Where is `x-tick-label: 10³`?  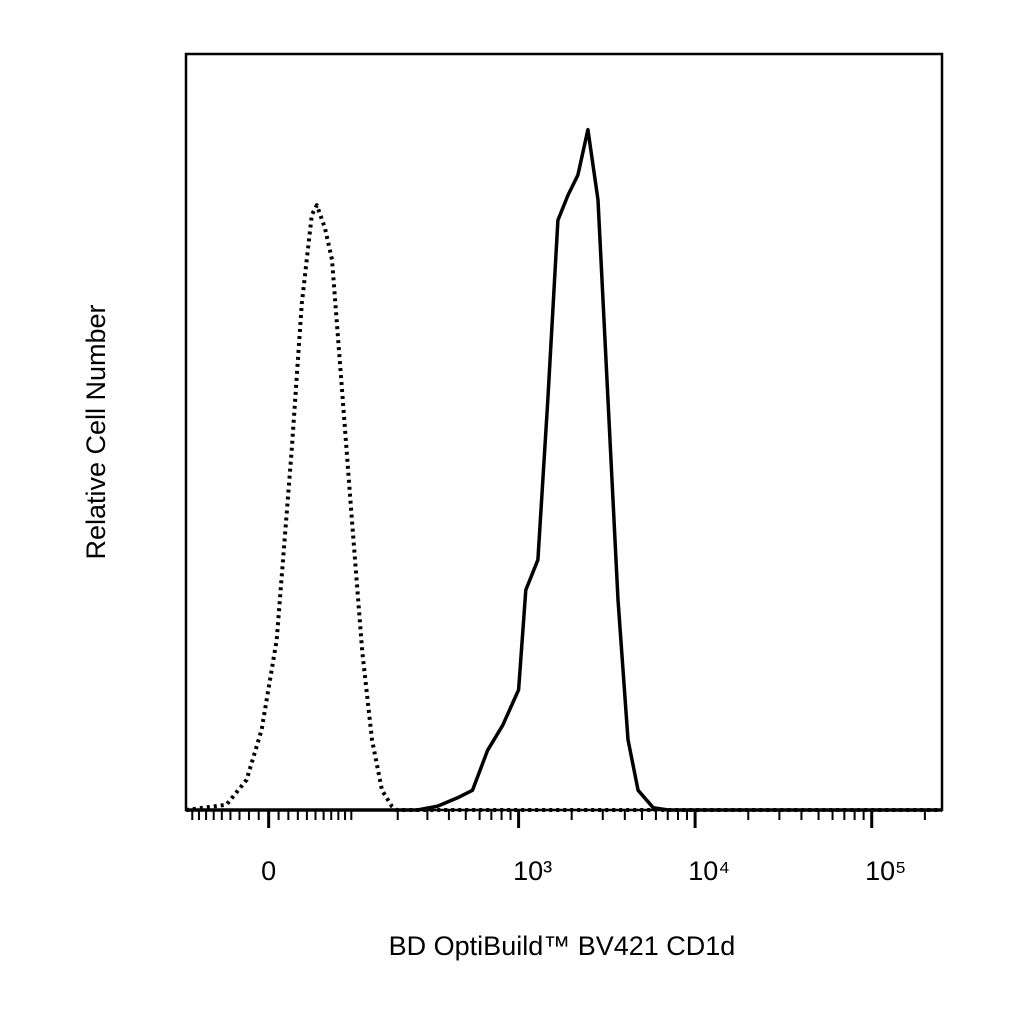 x-tick-label: 10³ is located at coordinates (532, 871).